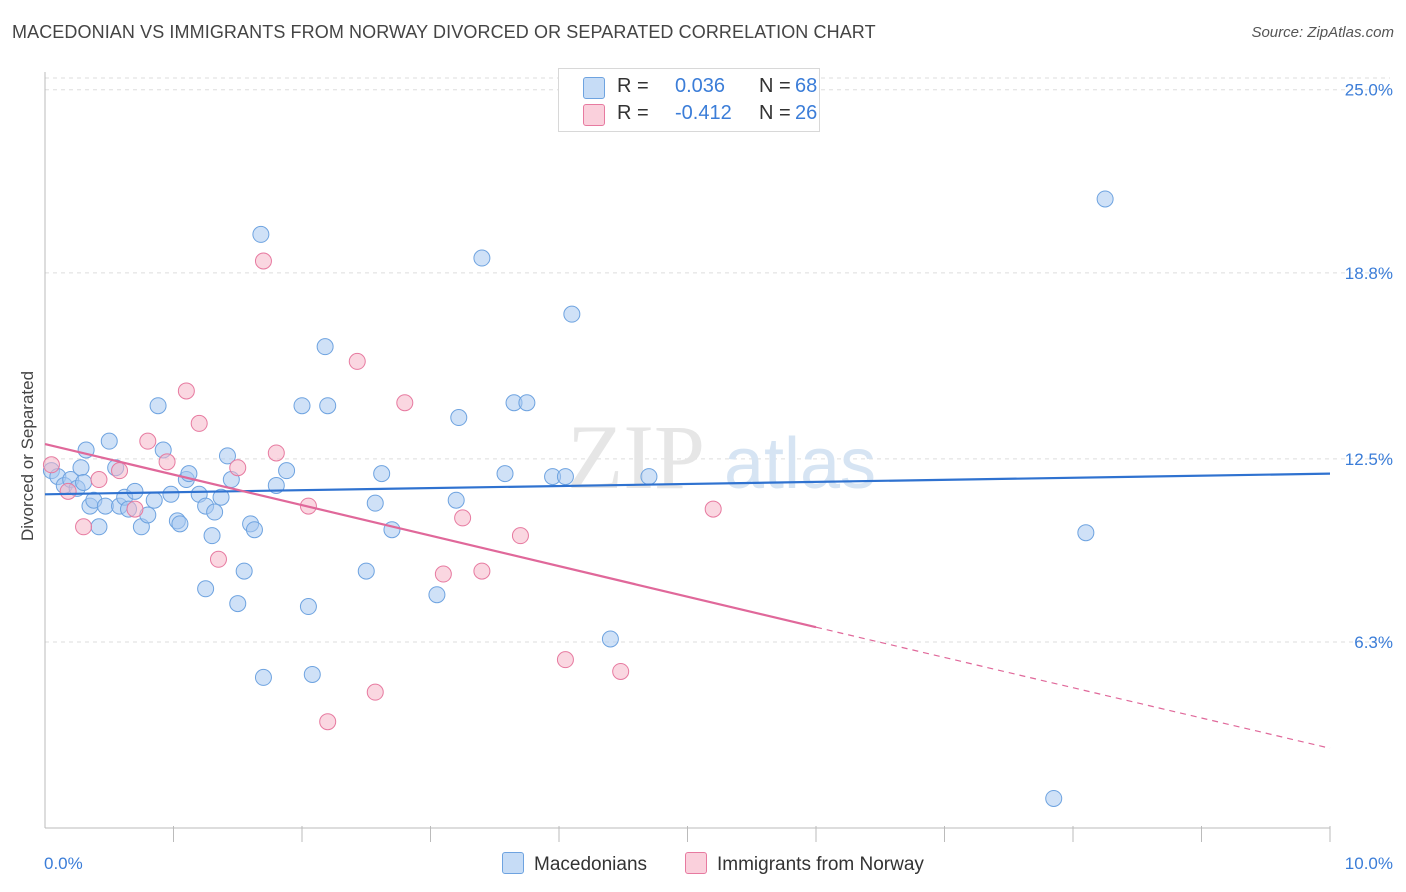 The height and width of the screenshot is (892, 1406). I want to click on x-tick-label: 10.0%, so click(1369, 863).